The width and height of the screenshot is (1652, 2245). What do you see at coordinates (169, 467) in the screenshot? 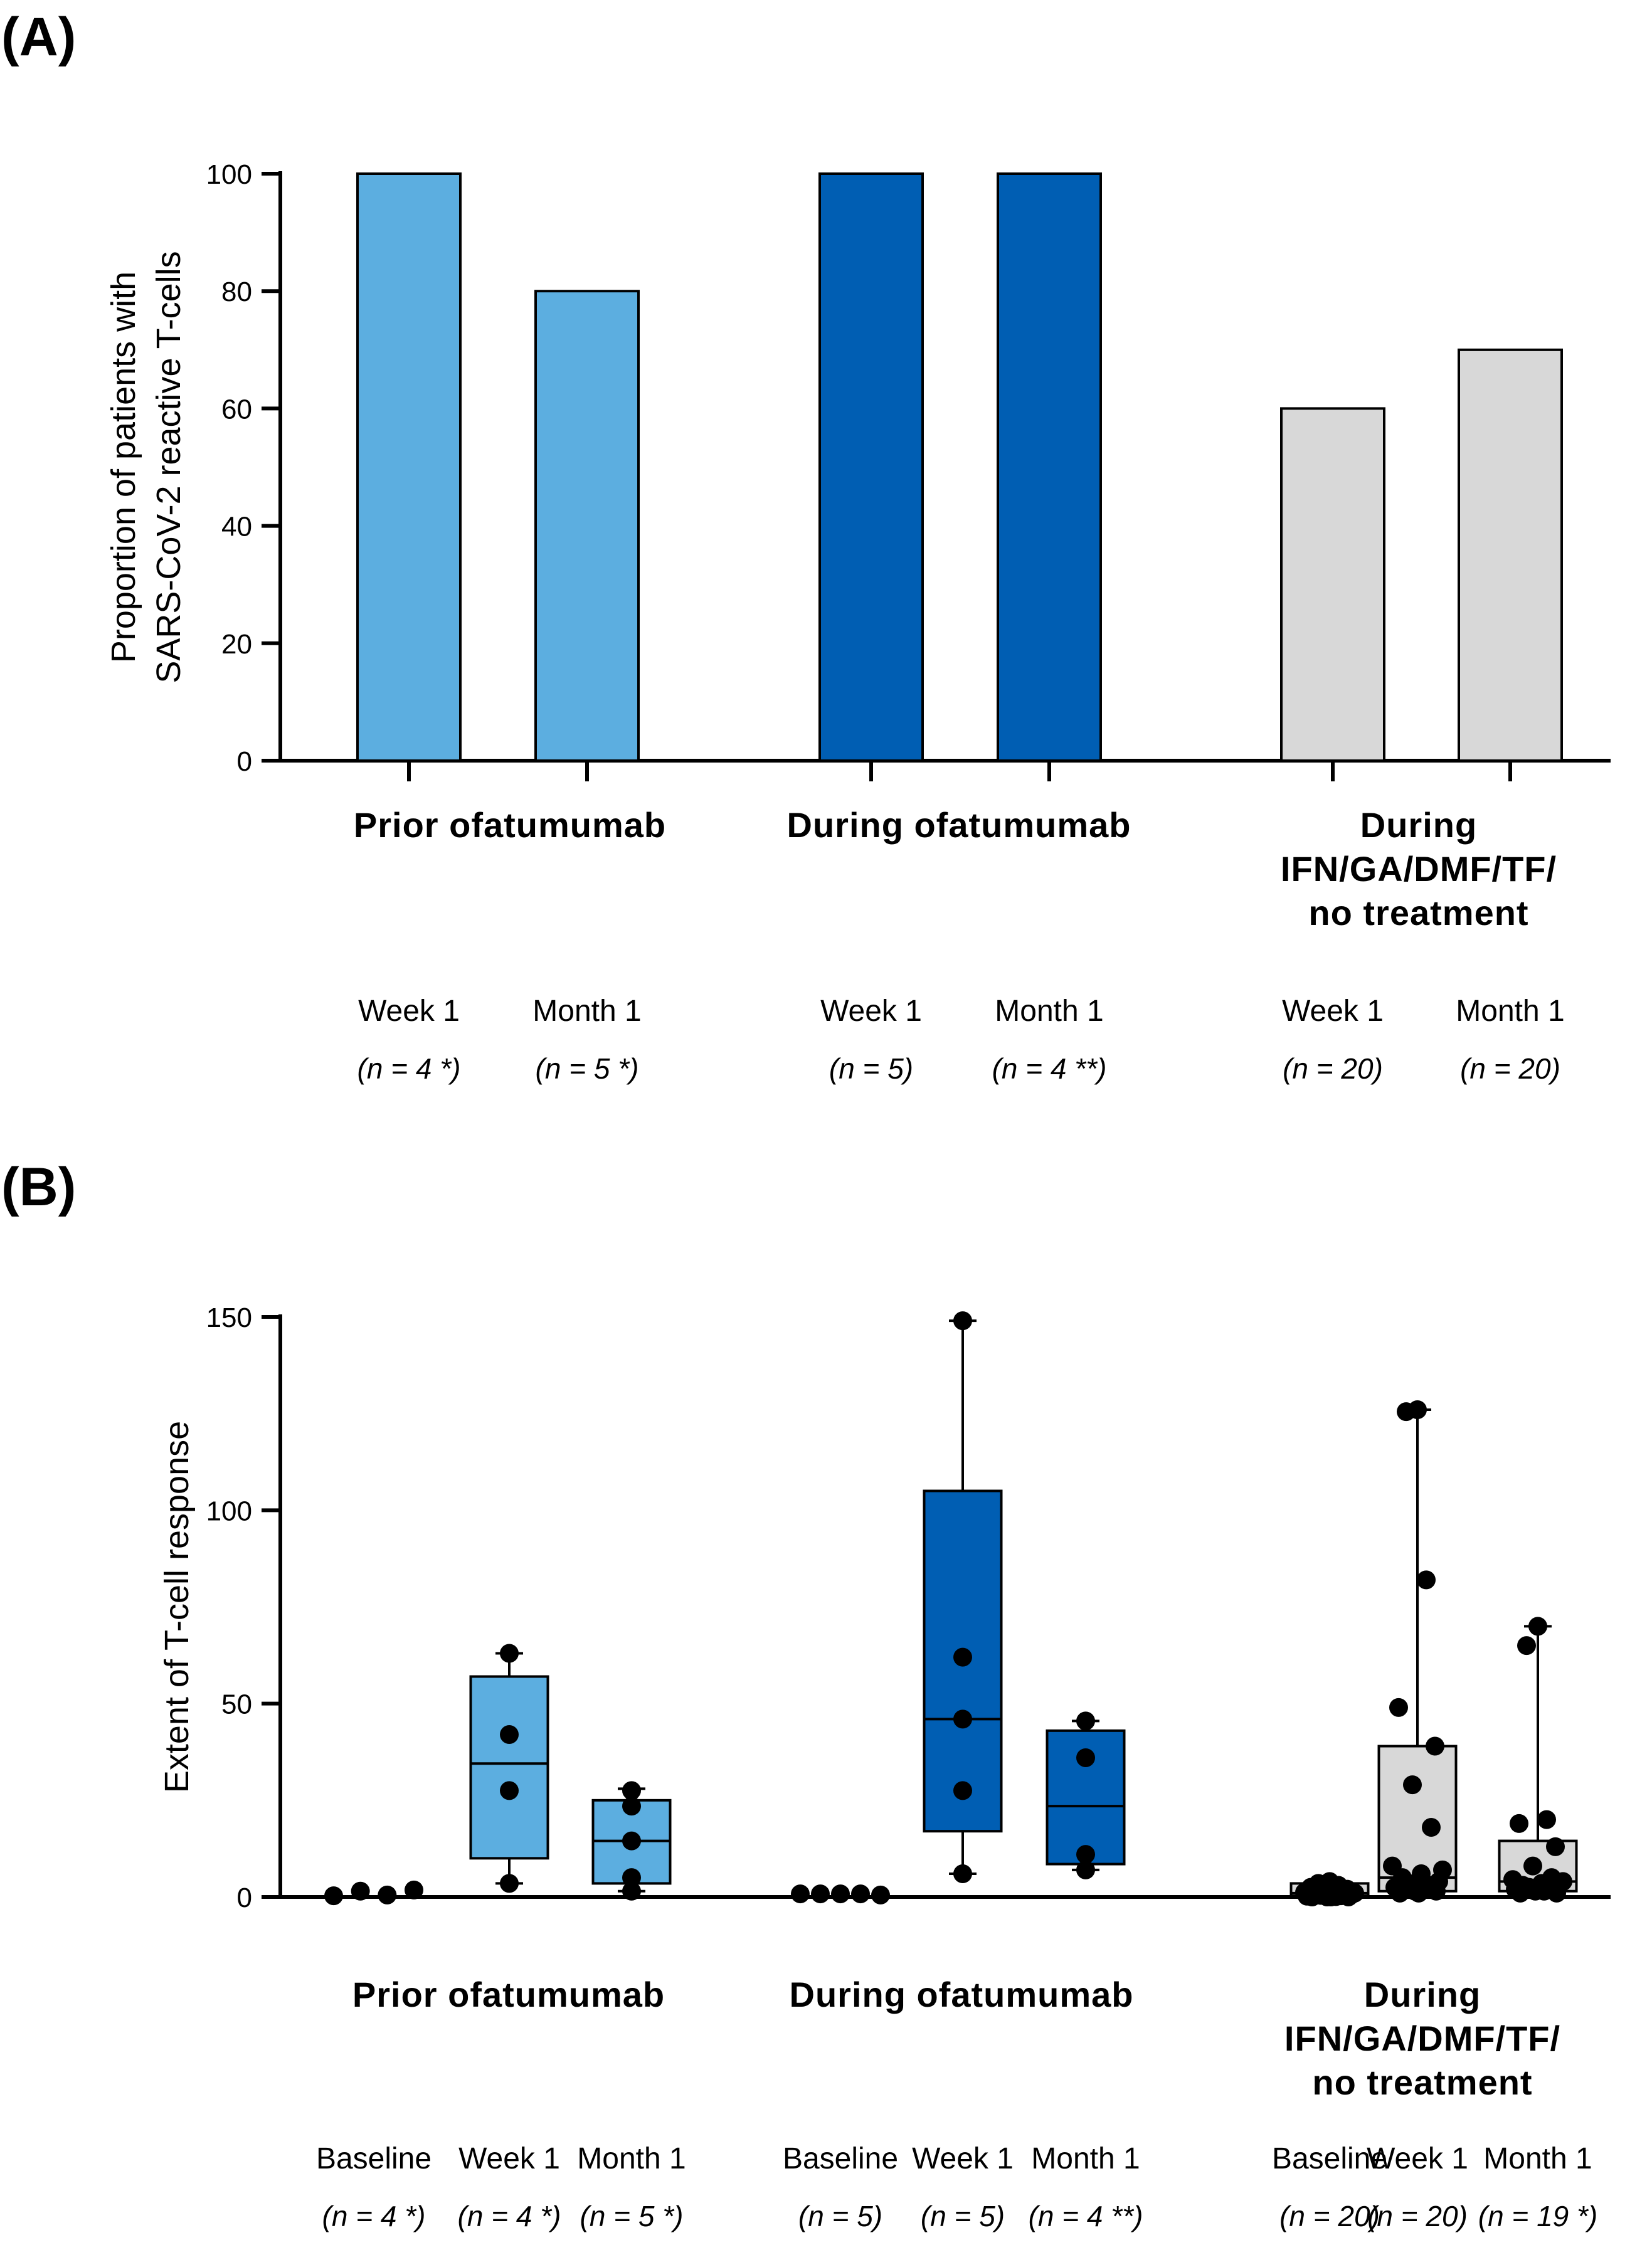
I see `y-axis-label-line: SARS-CoV-2 reactive T-cells` at bounding box center [169, 467].